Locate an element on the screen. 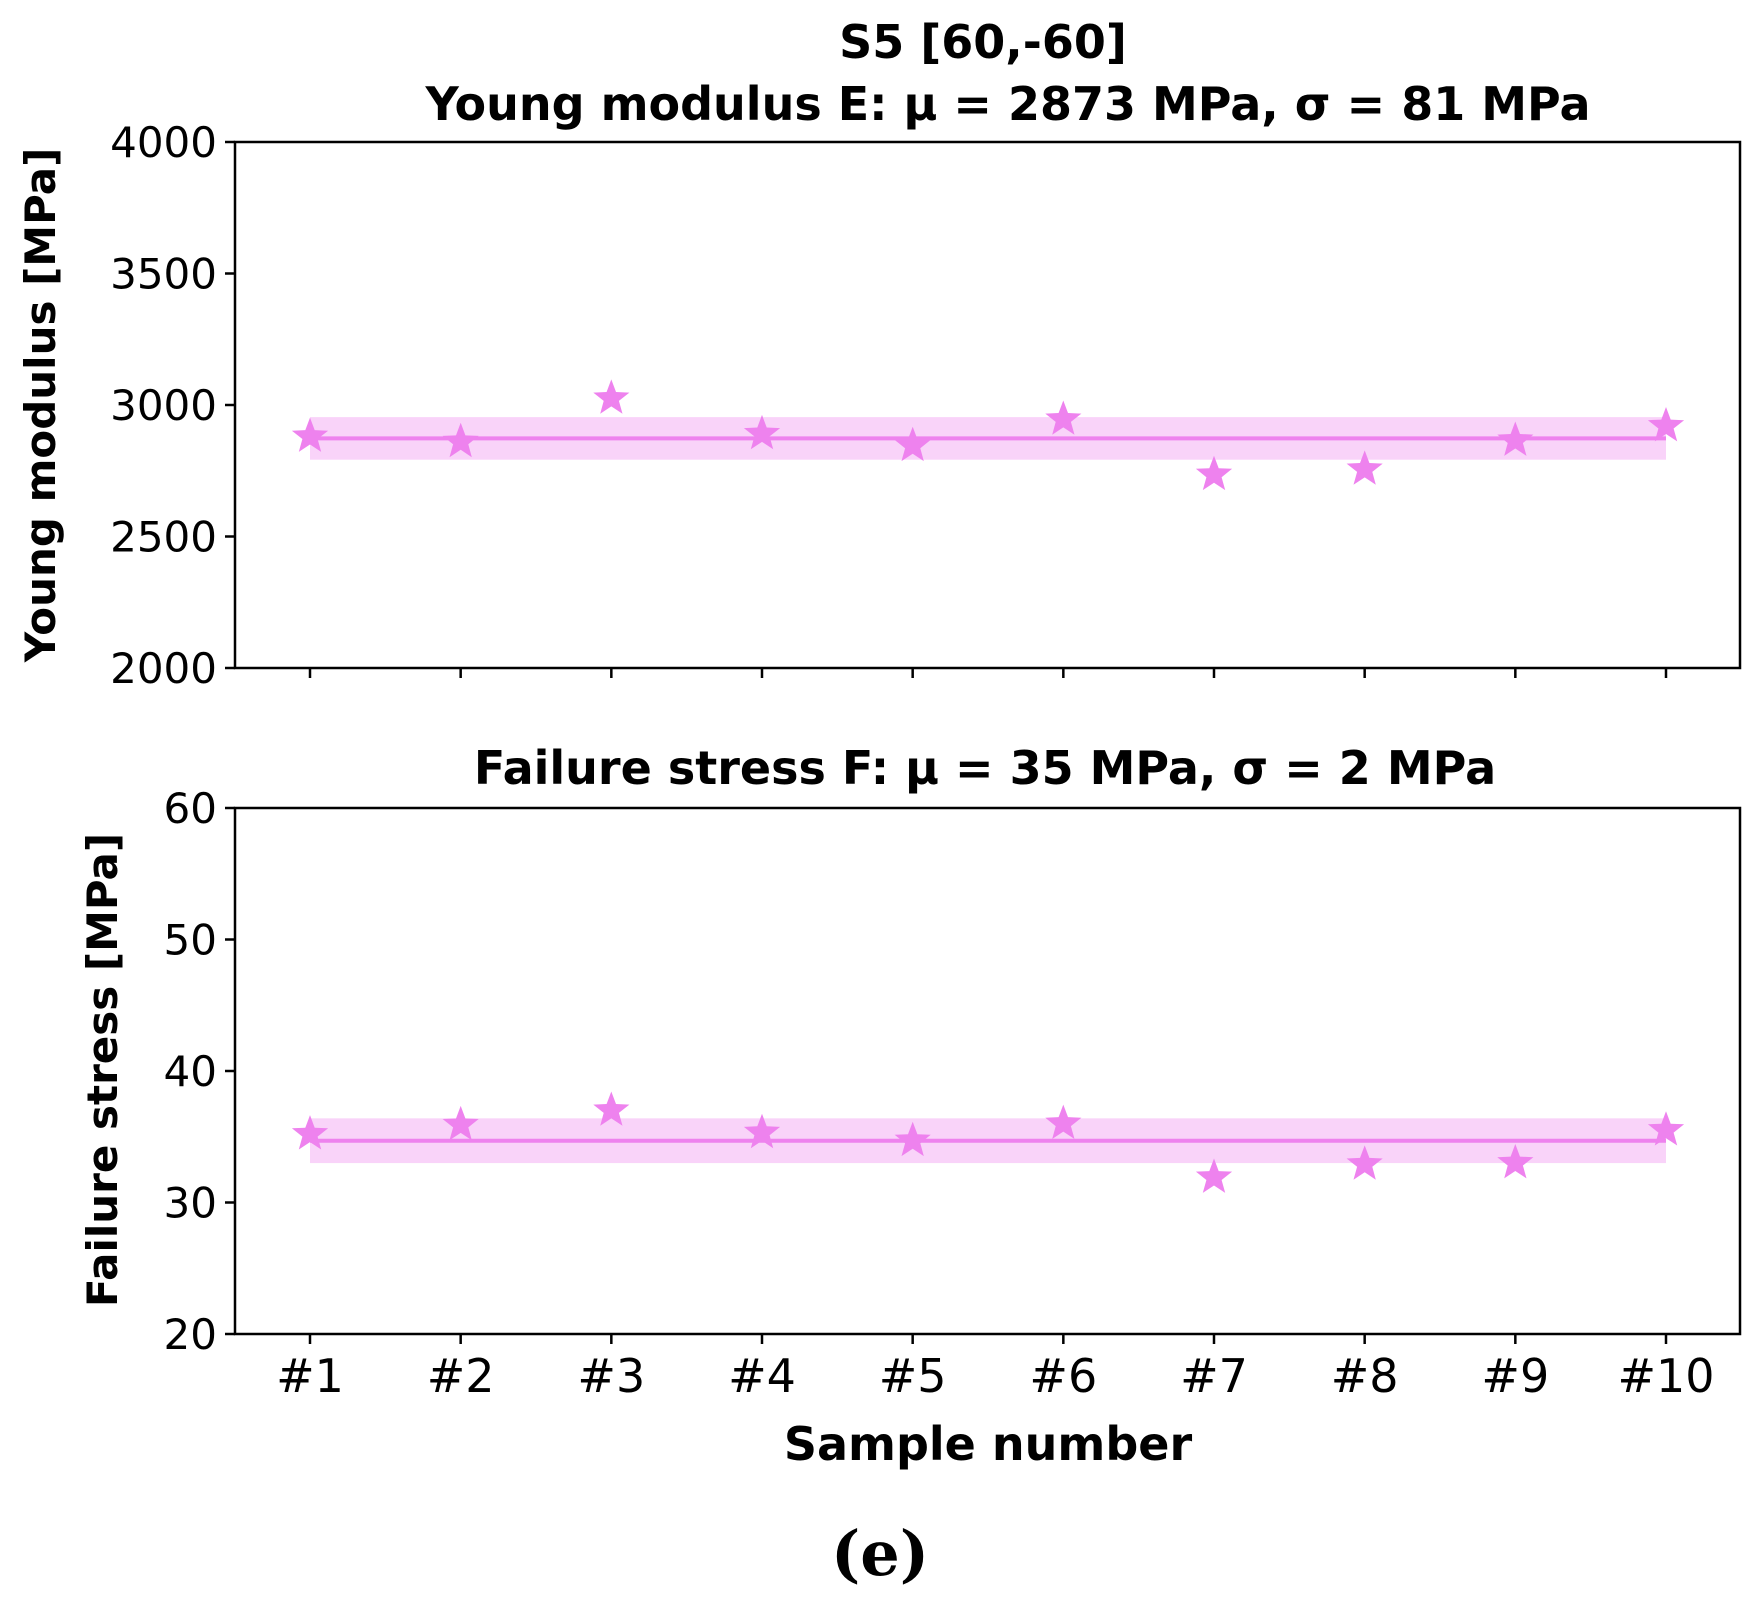 This screenshot has width=1753, height=1613. x-tick-label: #9 is located at coordinates (1515, 1376).